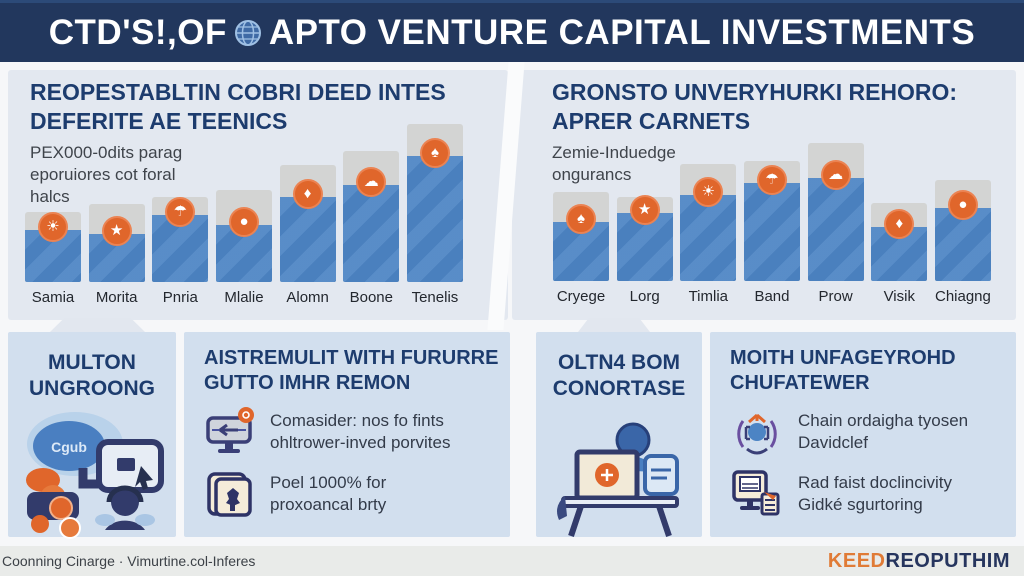 The width and height of the screenshot is (1024, 576). What do you see at coordinates (581, 296) in the screenshot?
I see `bar-label: Cryege` at bounding box center [581, 296].